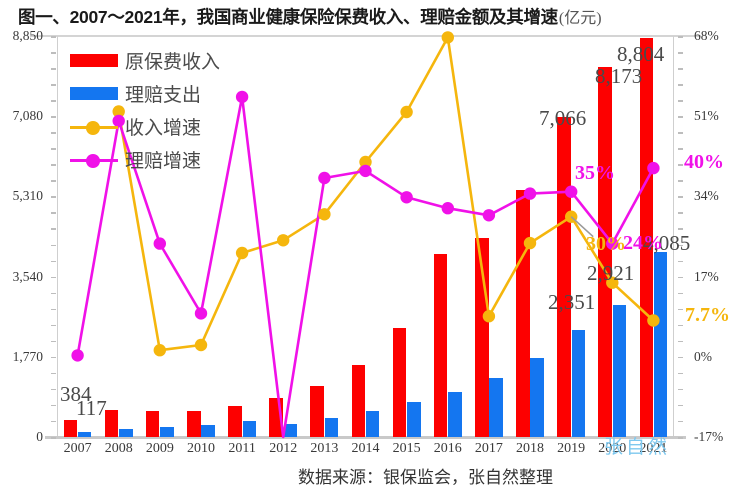 This screenshot has width=731, height=491. What do you see at coordinates (489, 316) in the screenshot?
I see `point-收入增速-2017` at bounding box center [489, 316].